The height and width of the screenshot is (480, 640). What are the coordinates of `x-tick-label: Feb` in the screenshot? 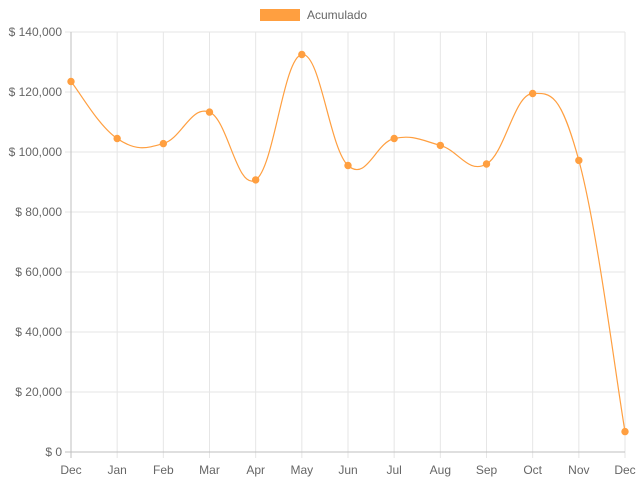 It's located at (163, 470).